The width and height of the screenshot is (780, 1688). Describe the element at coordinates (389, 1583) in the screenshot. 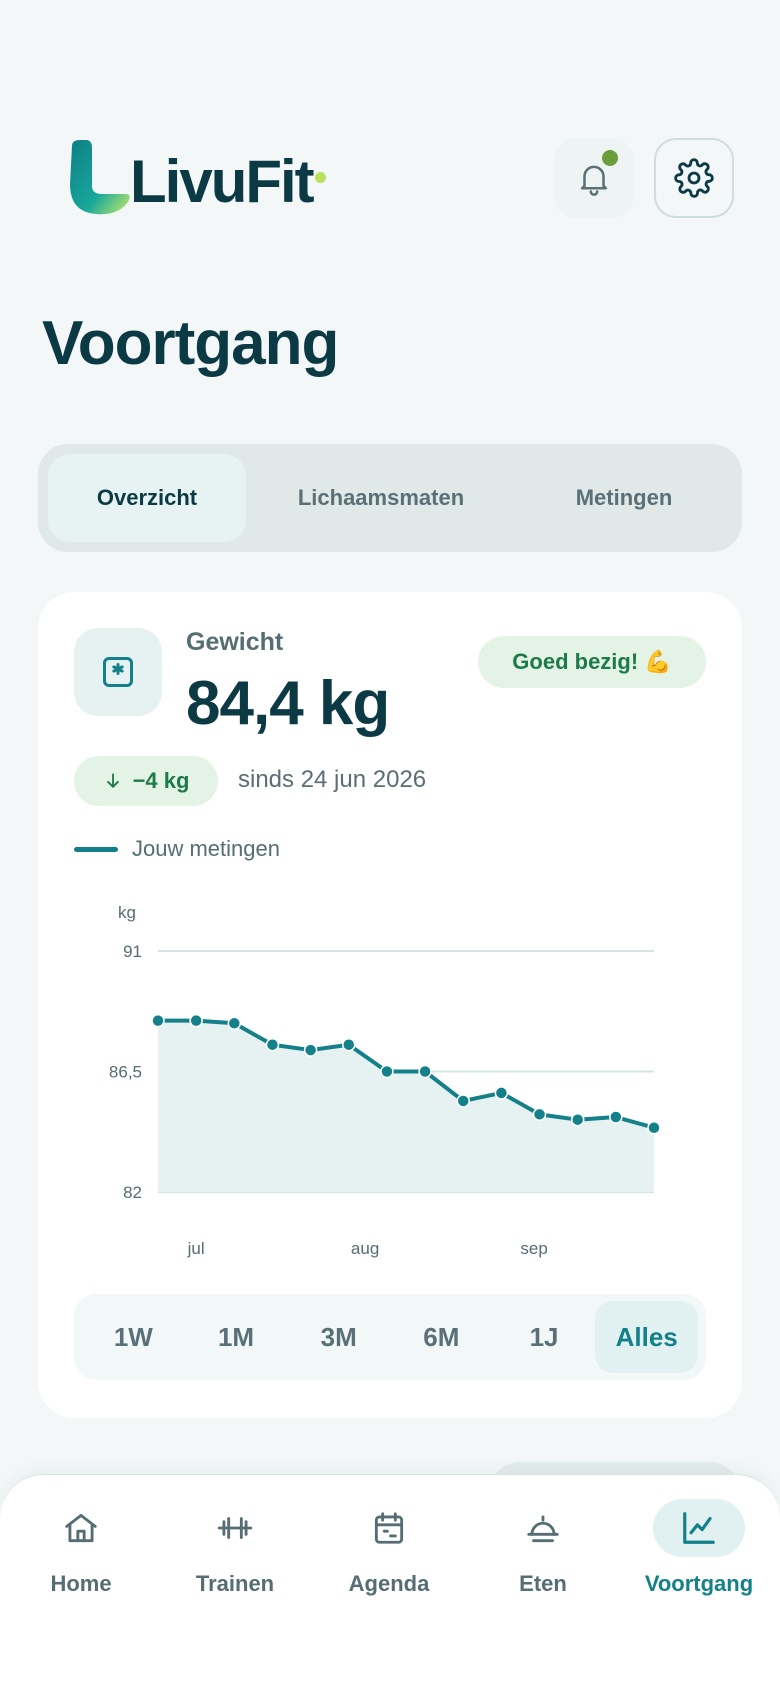

I see `nav-agenda-label: Agenda` at that location.